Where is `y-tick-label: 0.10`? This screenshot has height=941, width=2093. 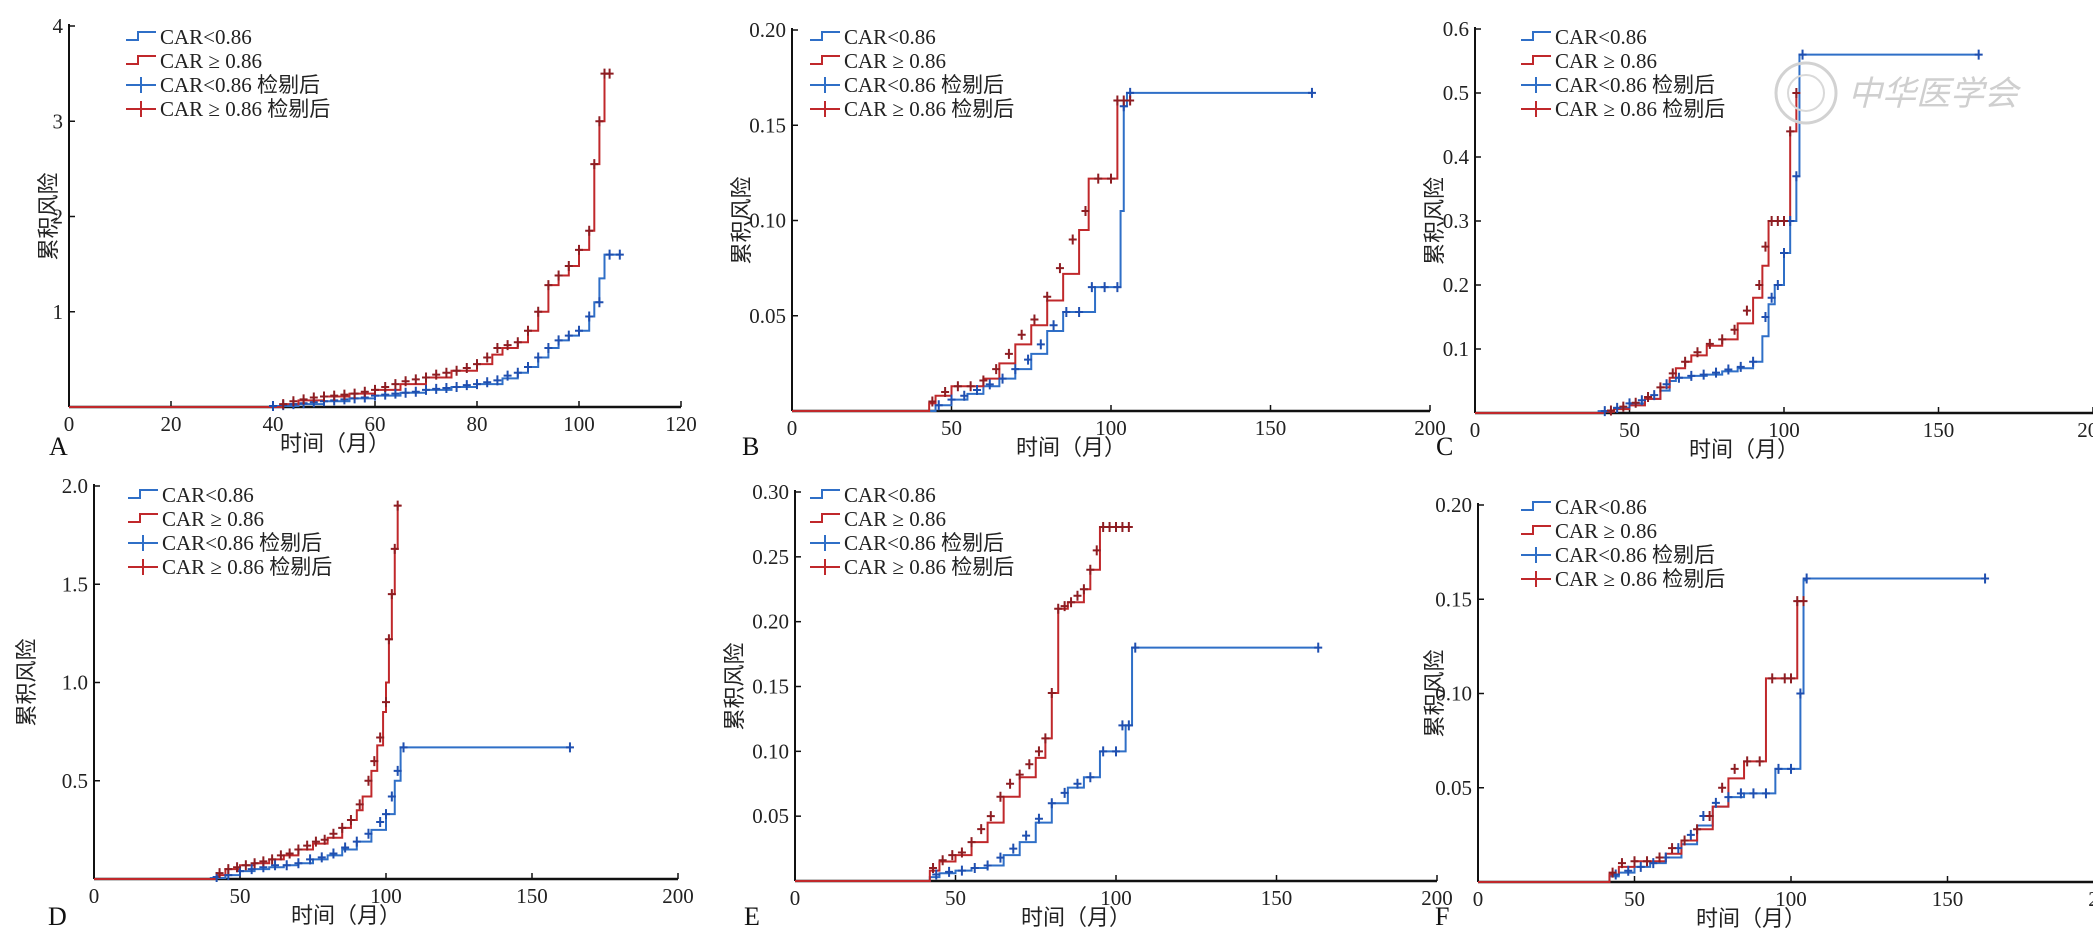
y-tick-label: 0.10 is located at coordinates (770, 751).